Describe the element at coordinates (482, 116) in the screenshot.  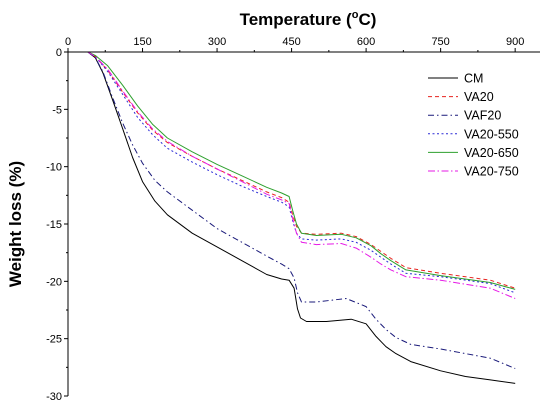
I see `legend-label-vaf20: VAF20` at that location.